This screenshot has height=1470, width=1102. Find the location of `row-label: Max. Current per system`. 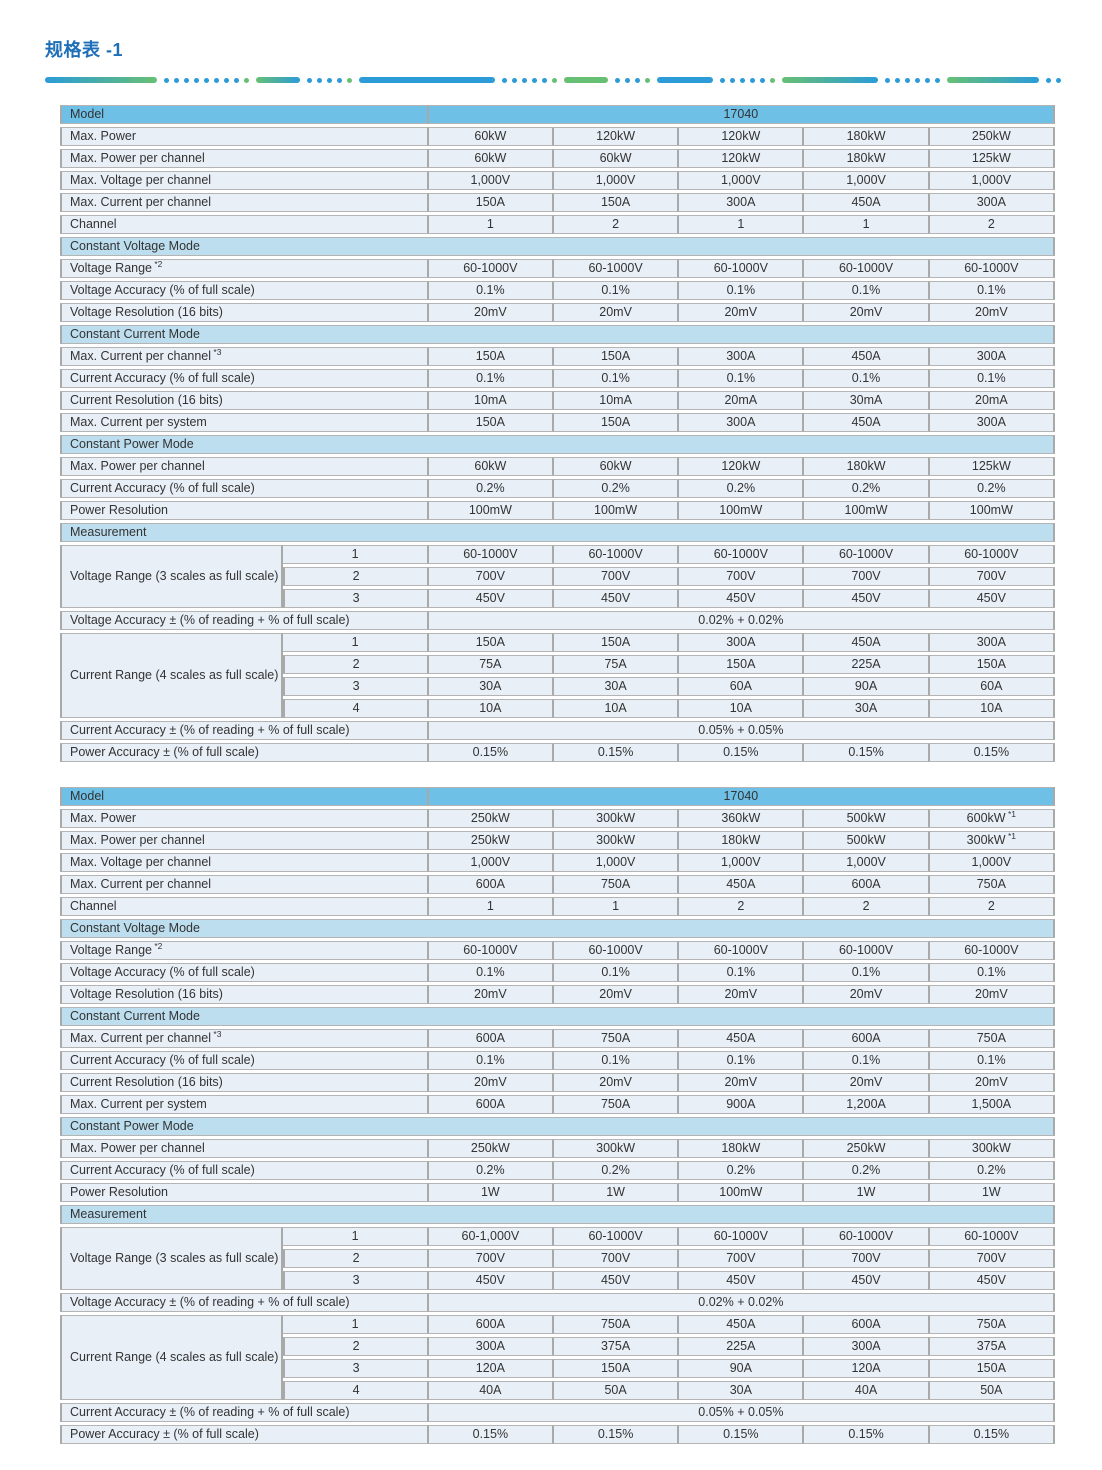

row-label: Max. Current per system is located at coordinates (244, 422).